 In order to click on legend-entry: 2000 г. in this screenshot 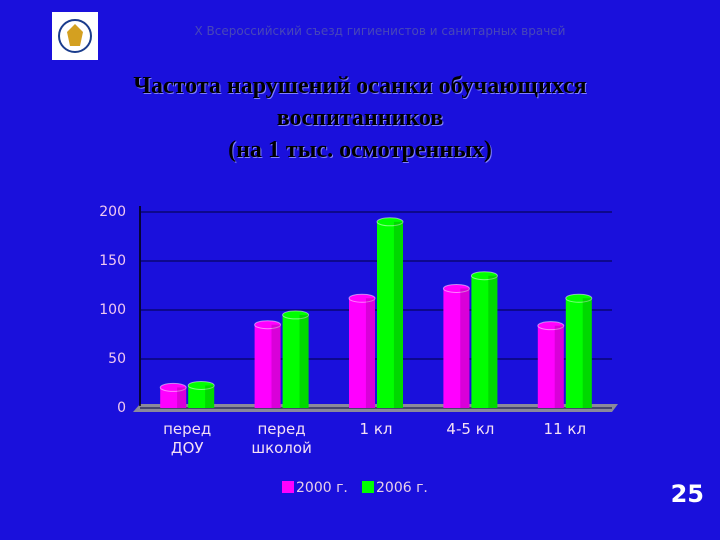, I will do `click(315, 488)`.